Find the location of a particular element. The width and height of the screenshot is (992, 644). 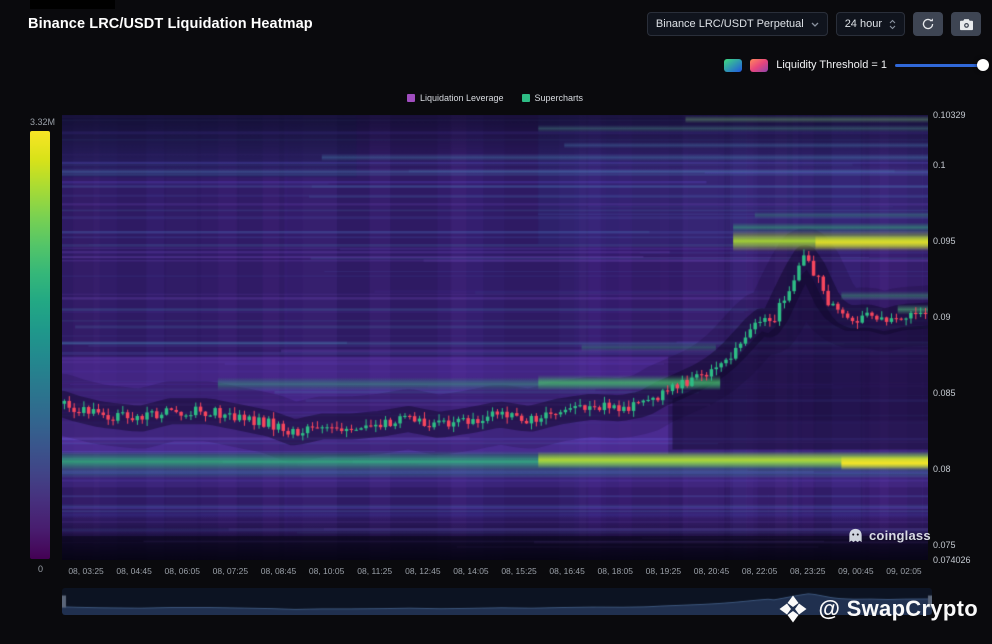

chart-legend: Liquidation Leverage Supercharts is located at coordinates (495, 98).